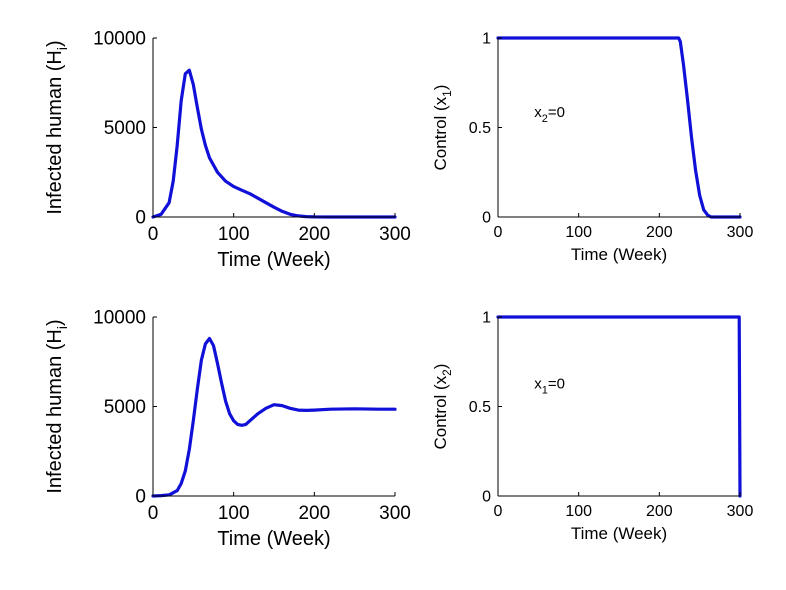  What do you see at coordinates (442, 128) in the screenshot?
I see `y-axis-label: Control (x1)` at bounding box center [442, 128].